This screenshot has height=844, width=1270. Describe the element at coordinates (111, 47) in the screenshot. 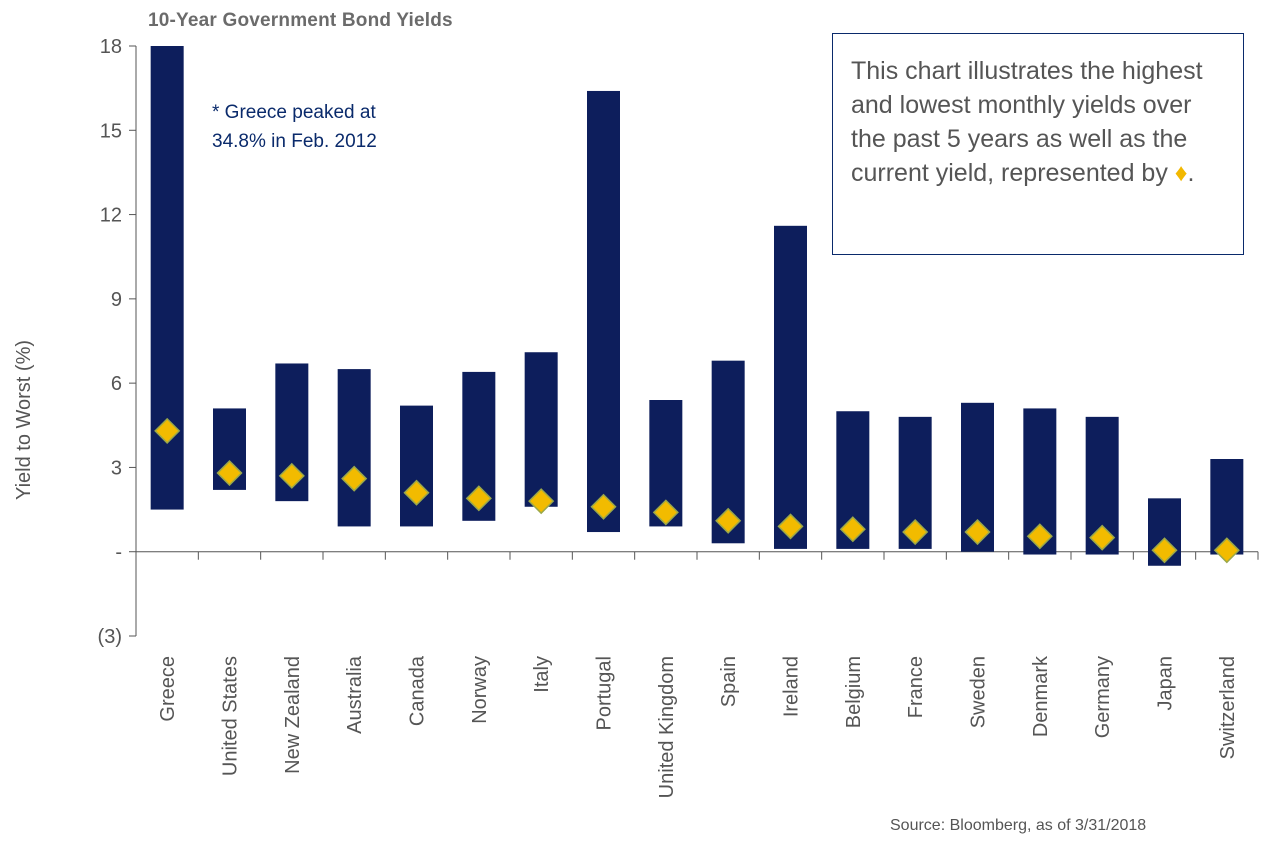

I see `y-tick-label: 18` at that location.